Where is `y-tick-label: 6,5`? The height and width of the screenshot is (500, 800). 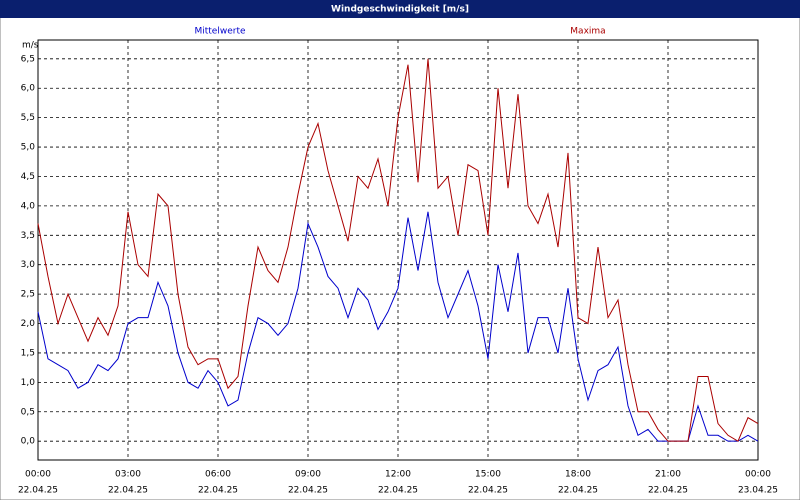
y-tick-label: 6,5 is located at coordinates (28, 59).